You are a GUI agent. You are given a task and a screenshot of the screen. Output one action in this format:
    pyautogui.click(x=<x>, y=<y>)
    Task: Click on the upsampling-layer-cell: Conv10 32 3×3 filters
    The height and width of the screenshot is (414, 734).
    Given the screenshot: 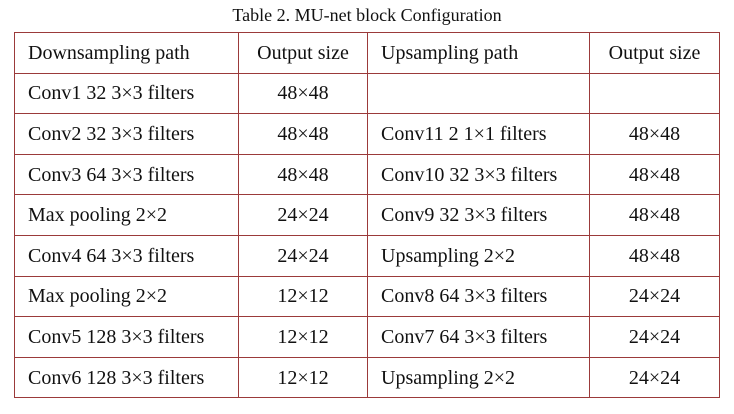 What is the action you would take?
    pyautogui.click(x=478, y=174)
    